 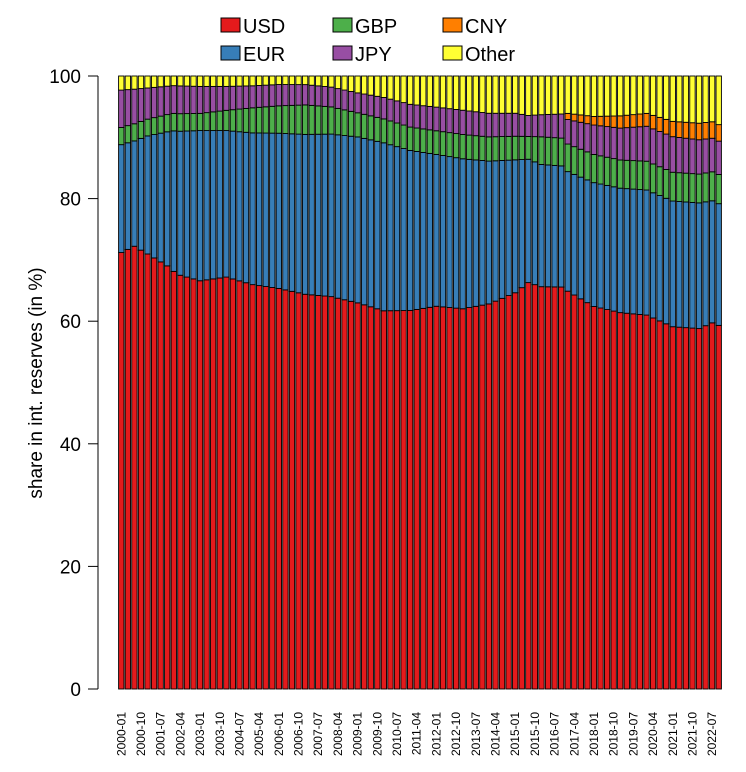 What do you see at coordinates (367, 41) in the screenshot?
I see `legend: USD EUR GBP JPY CNY Other` at bounding box center [367, 41].